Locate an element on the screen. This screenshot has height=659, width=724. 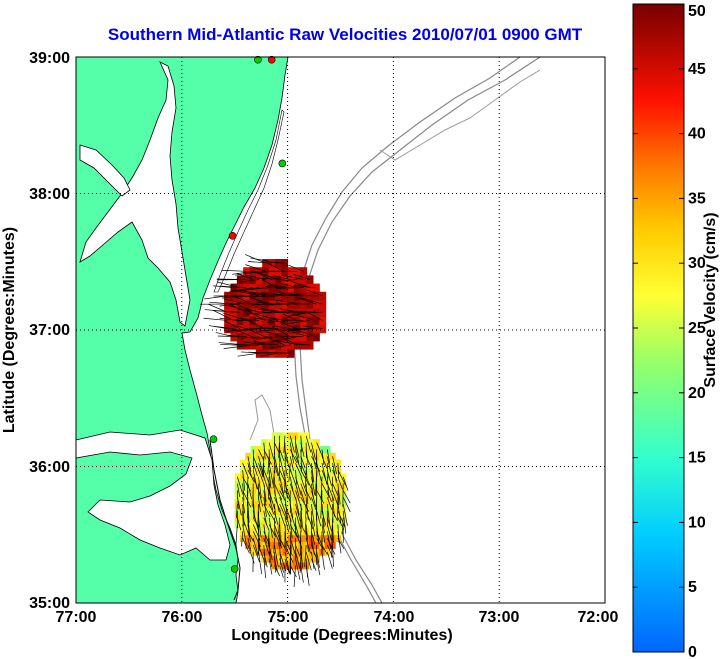
colorbar-tick-label: 35 is located at coordinates (697, 198).